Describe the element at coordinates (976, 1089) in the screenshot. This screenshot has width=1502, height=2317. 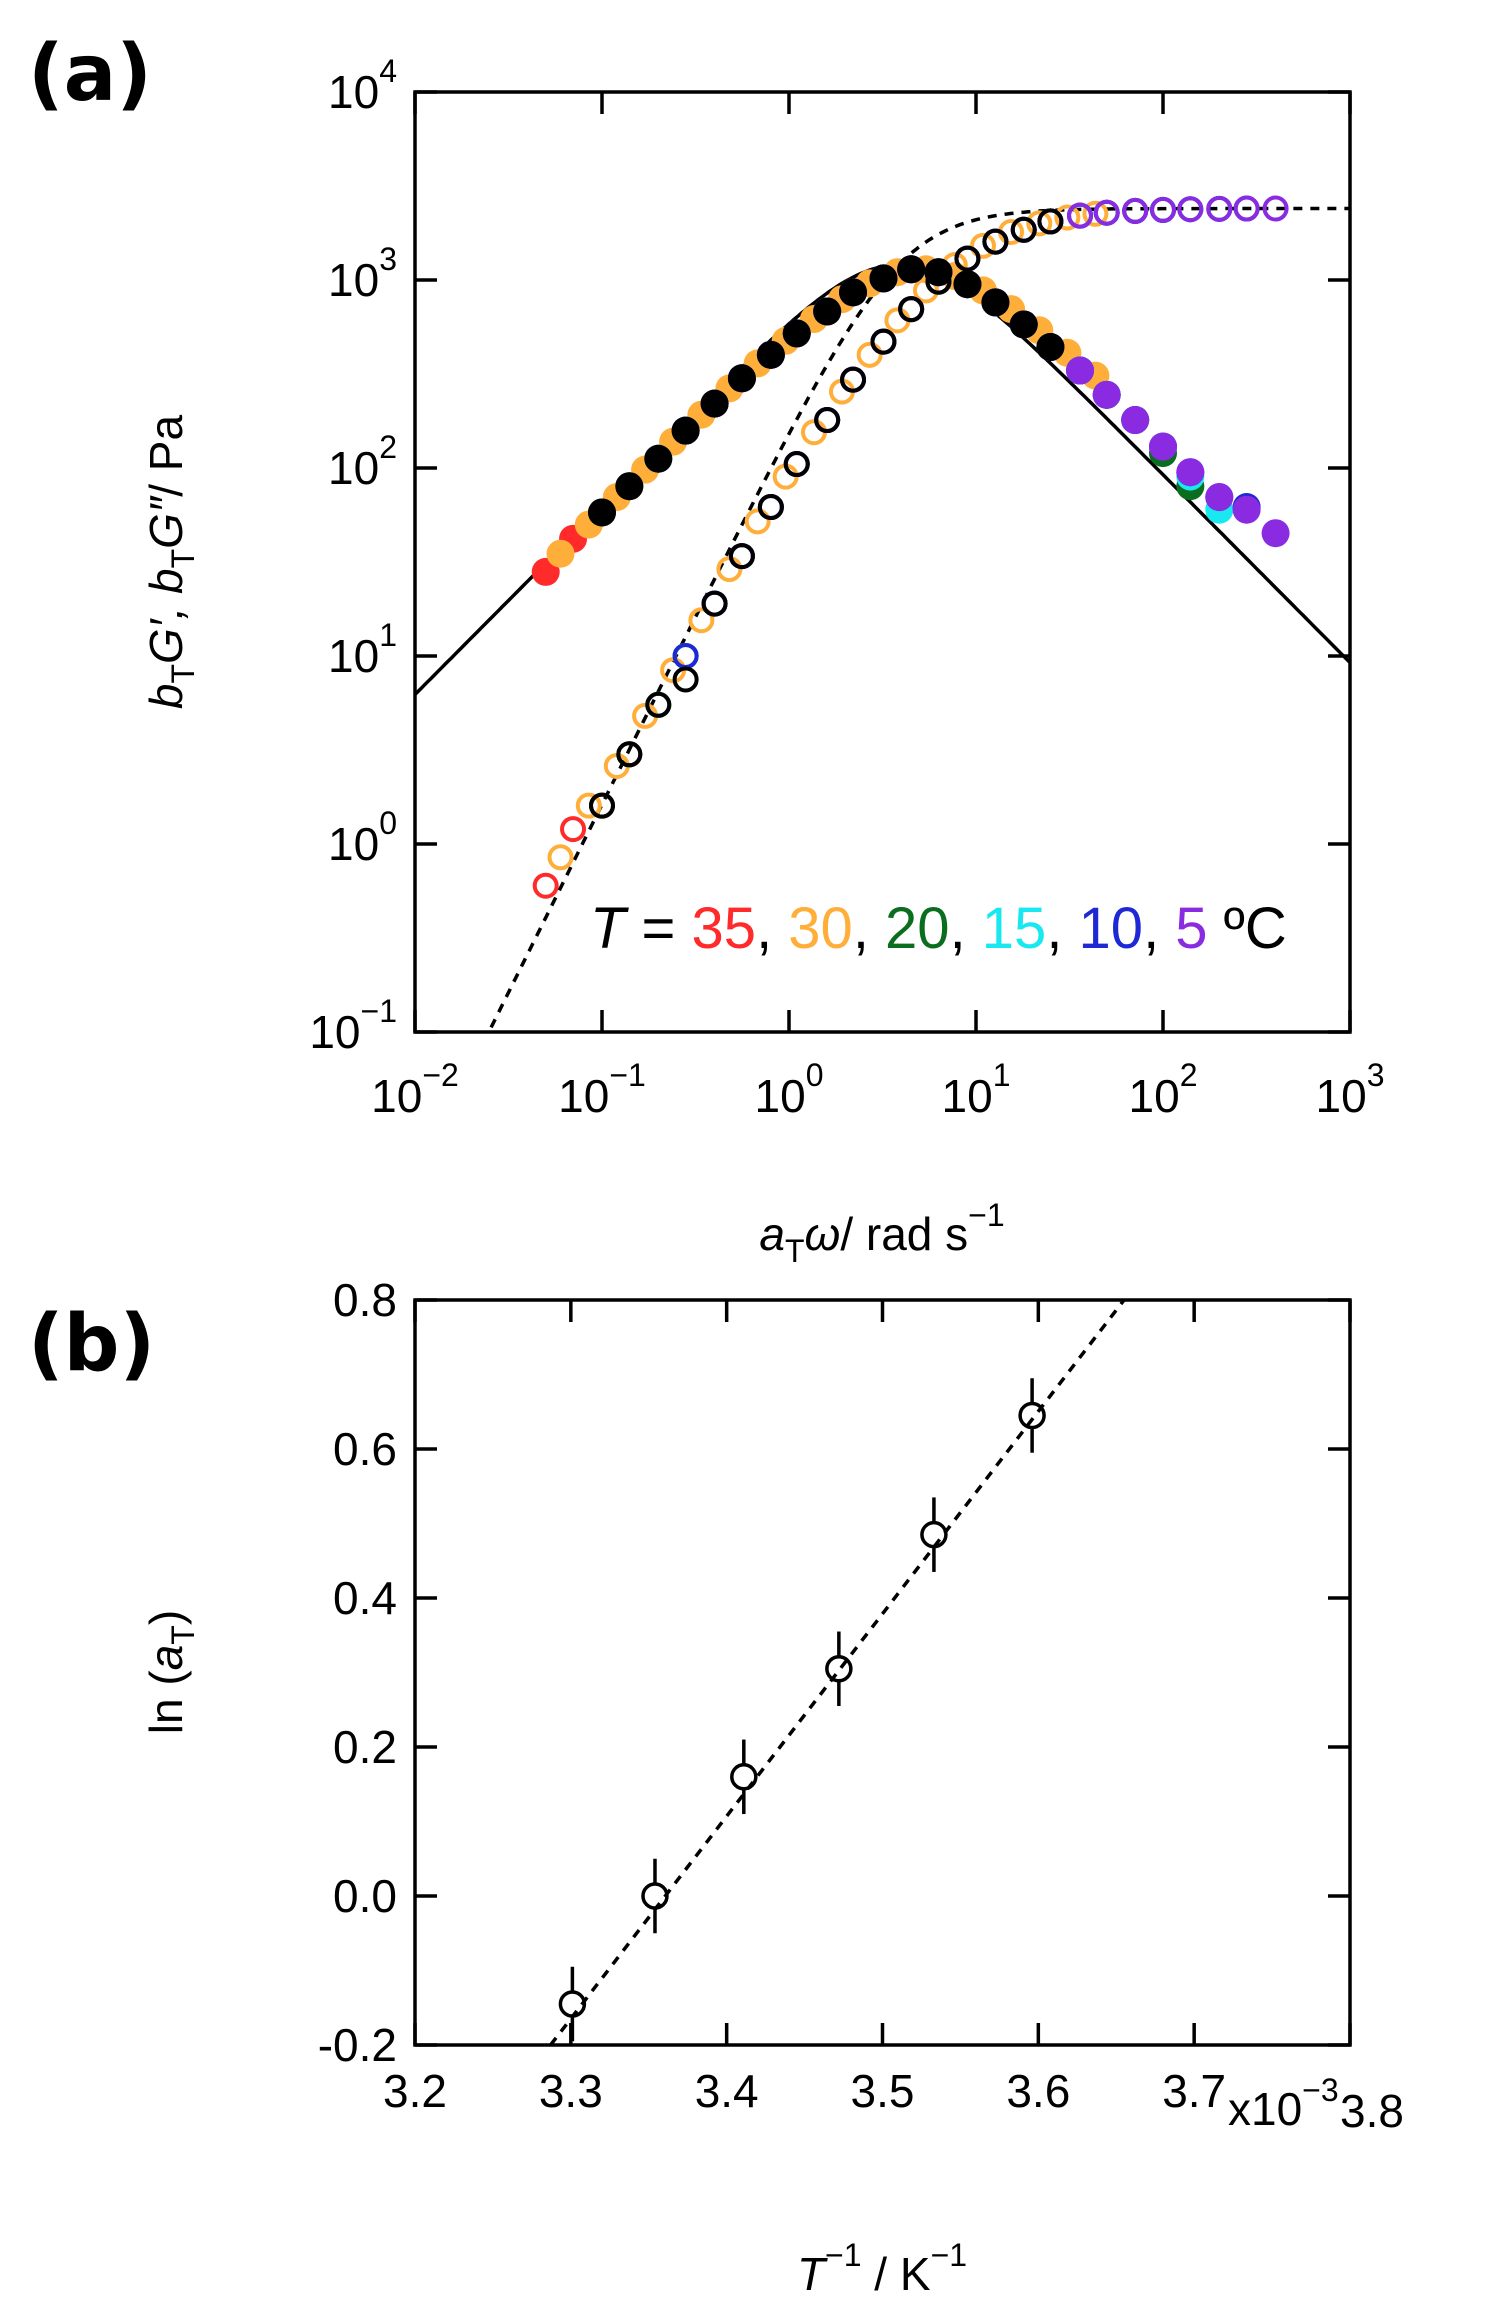
I see `x-tick-label: 10¹` at that location.